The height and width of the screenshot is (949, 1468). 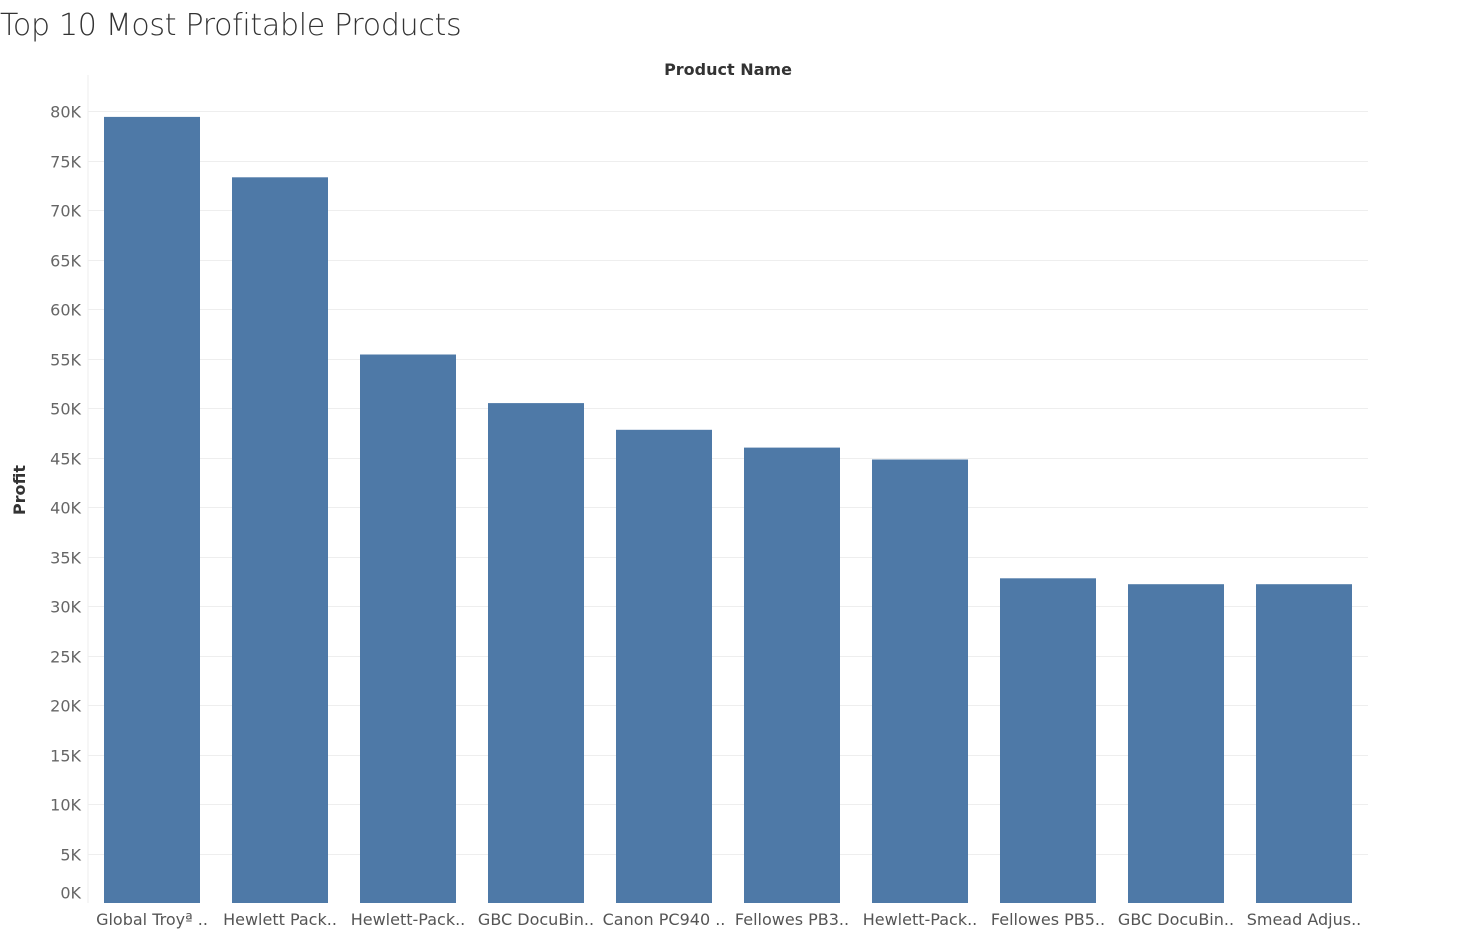 What do you see at coordinates (65, 459) in the screenshot?
I see `y-tick-label: 45K` at bounding box center [65, 459].